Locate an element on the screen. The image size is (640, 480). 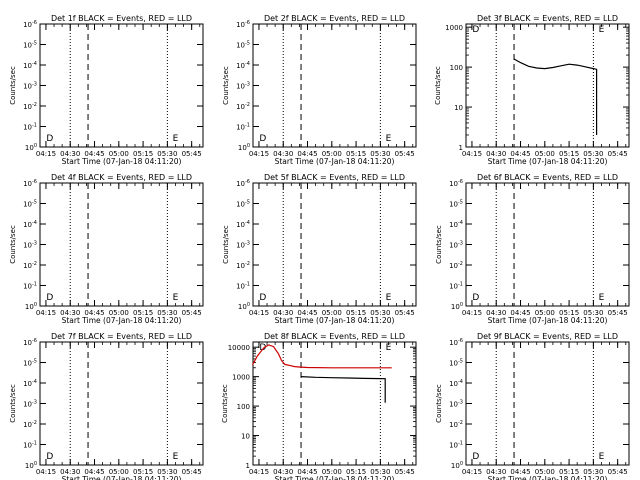
chart-title: Det 1f BLACK = Events, RED = LLD is located at coordinates (121, 18).